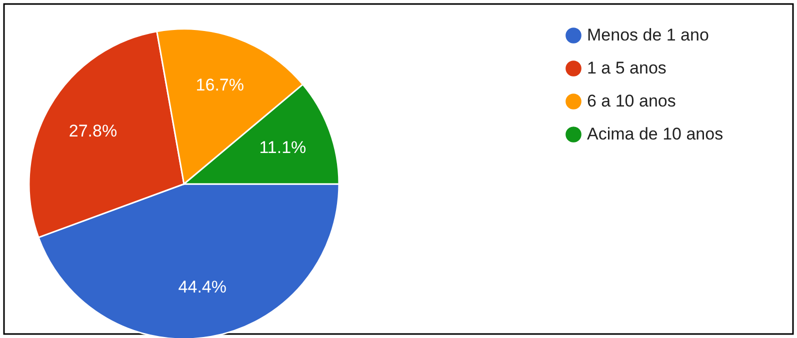 This screenshot has height=338, width=797. What do you see at coordinates (202, 286) in the screenshot?
I see `data-label: 44.4%` at bounding box center [202, 286].